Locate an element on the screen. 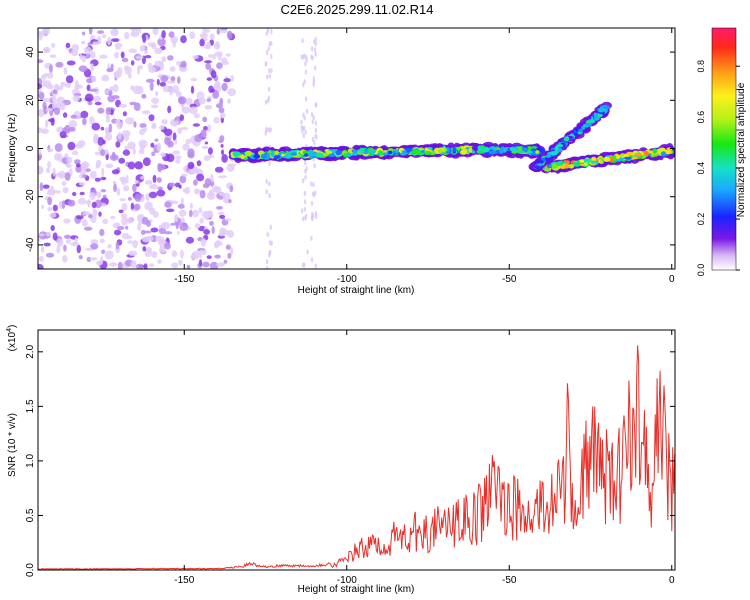 The image size is (750, 600). snr-y-tick-label: 2.0 is located at coordinates (30, 351).